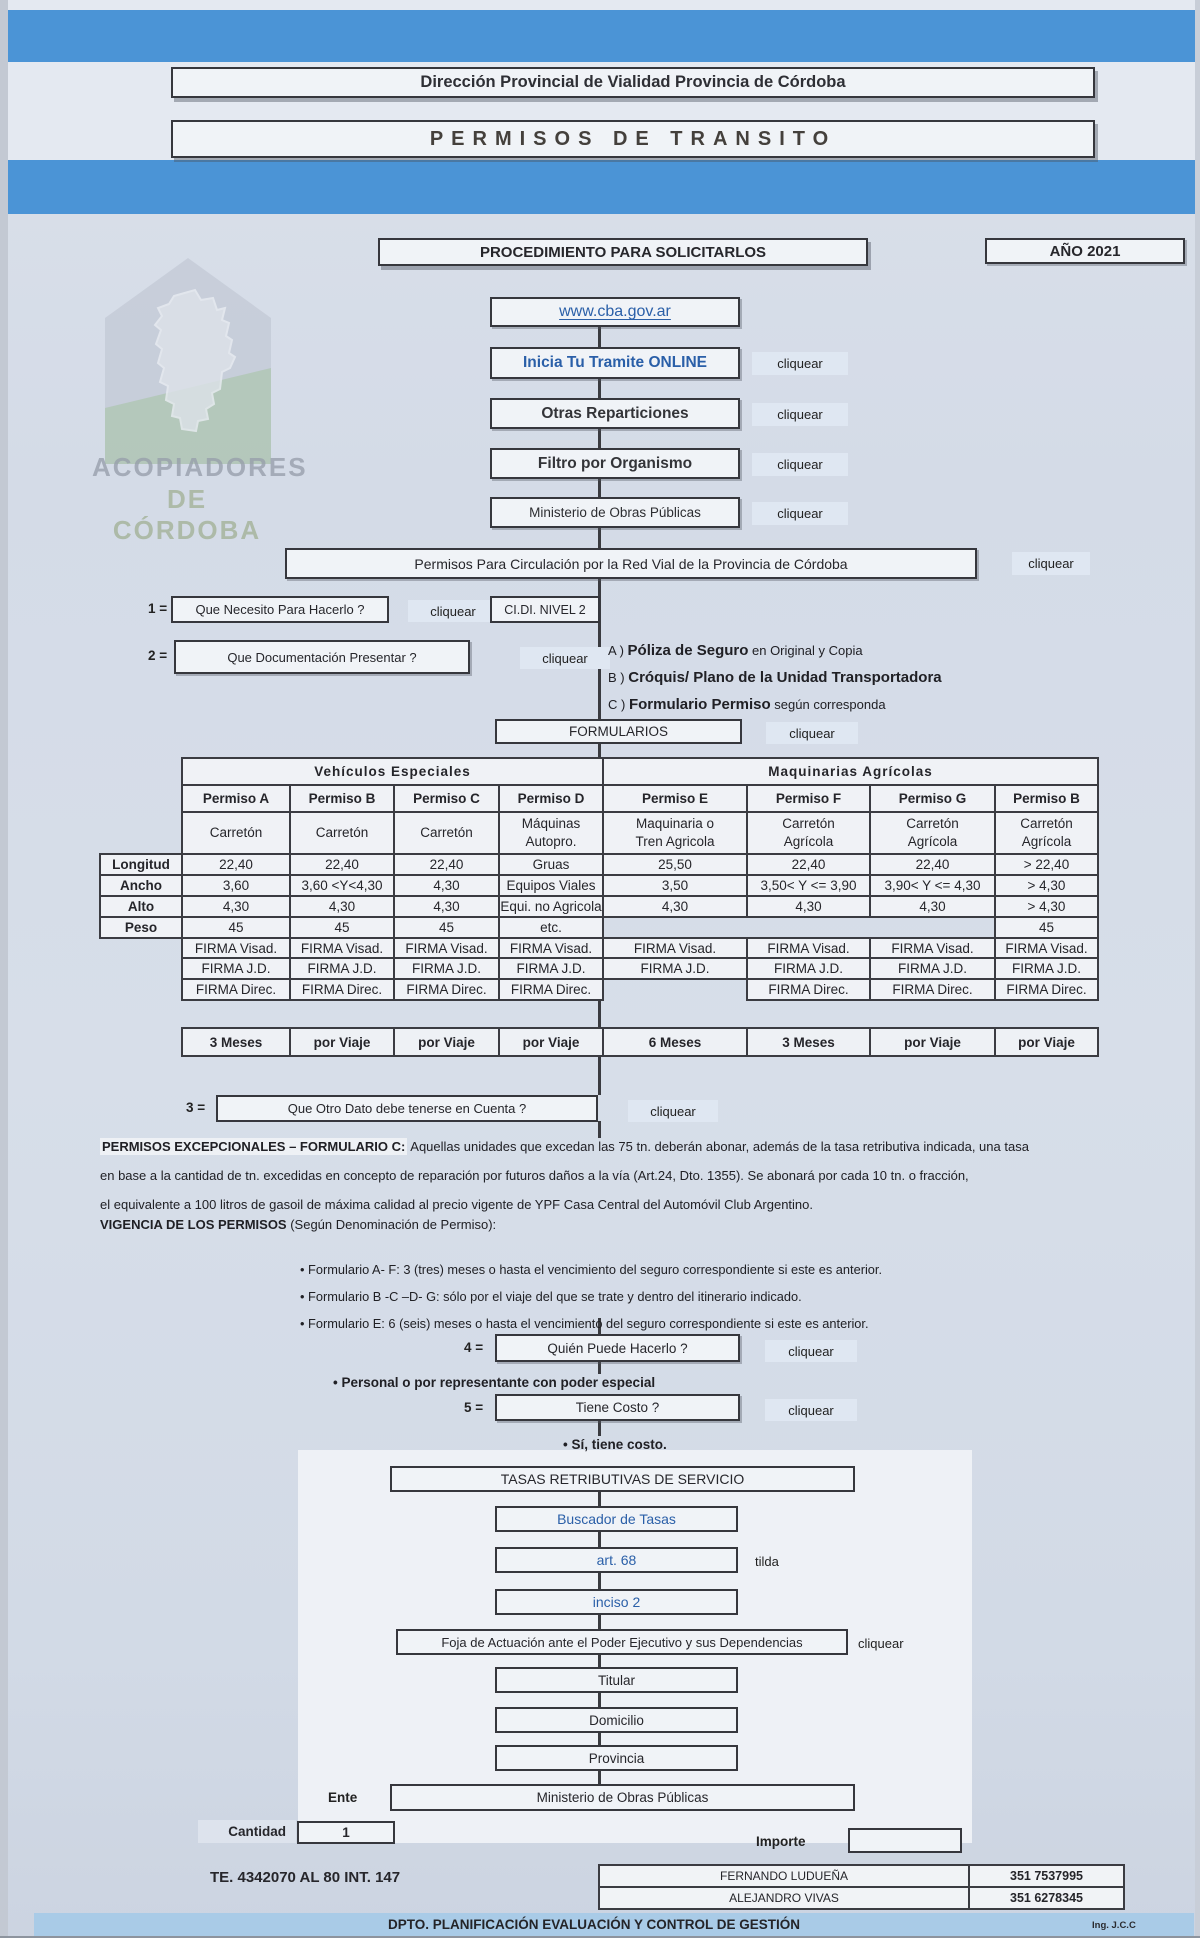 This screenshot has width=1200, height=1938. Describe the element at coordinates (392, 771) in the screenshot. I see `group-header-vehiculos: Vehículos Especiales` at that location.